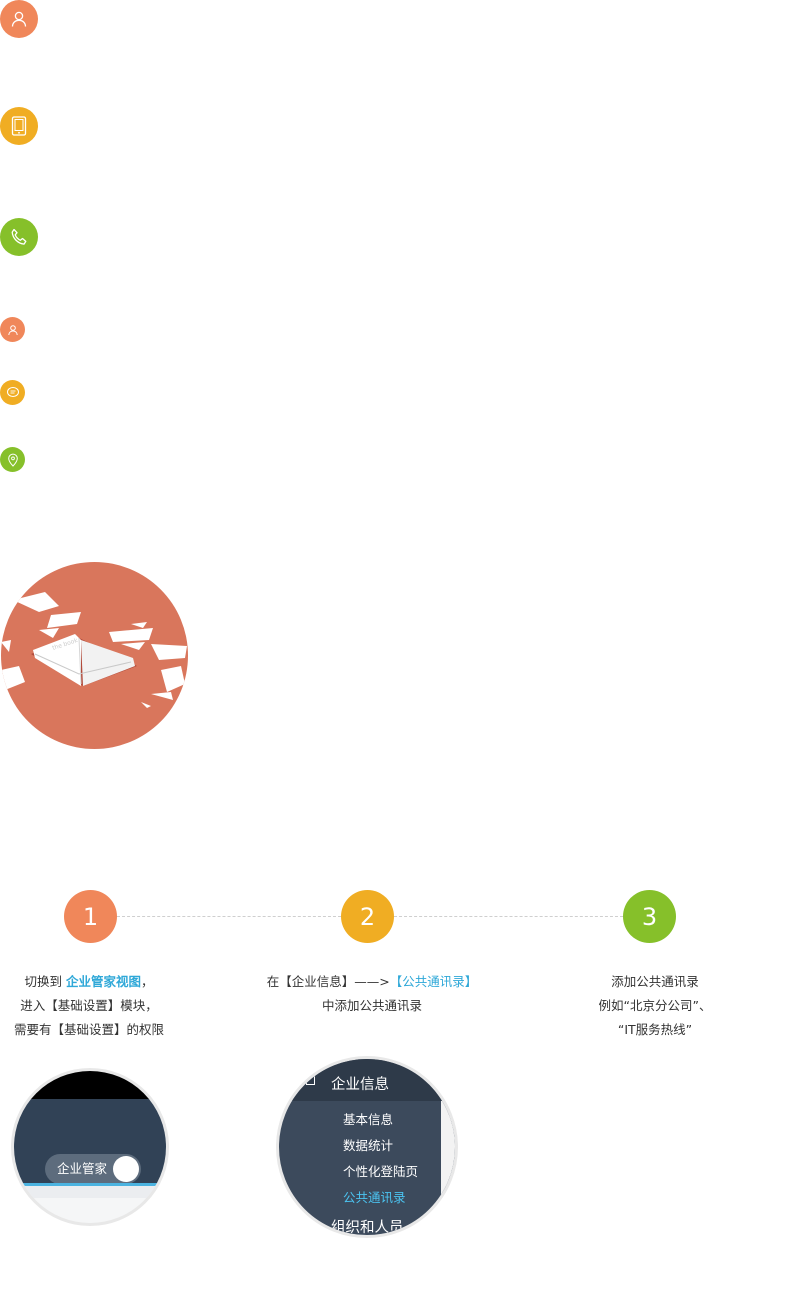  Describe the element at coordinates (655, 981) in the screenshot. I see `step-3-line1: 添加公共通讯录` at that location.